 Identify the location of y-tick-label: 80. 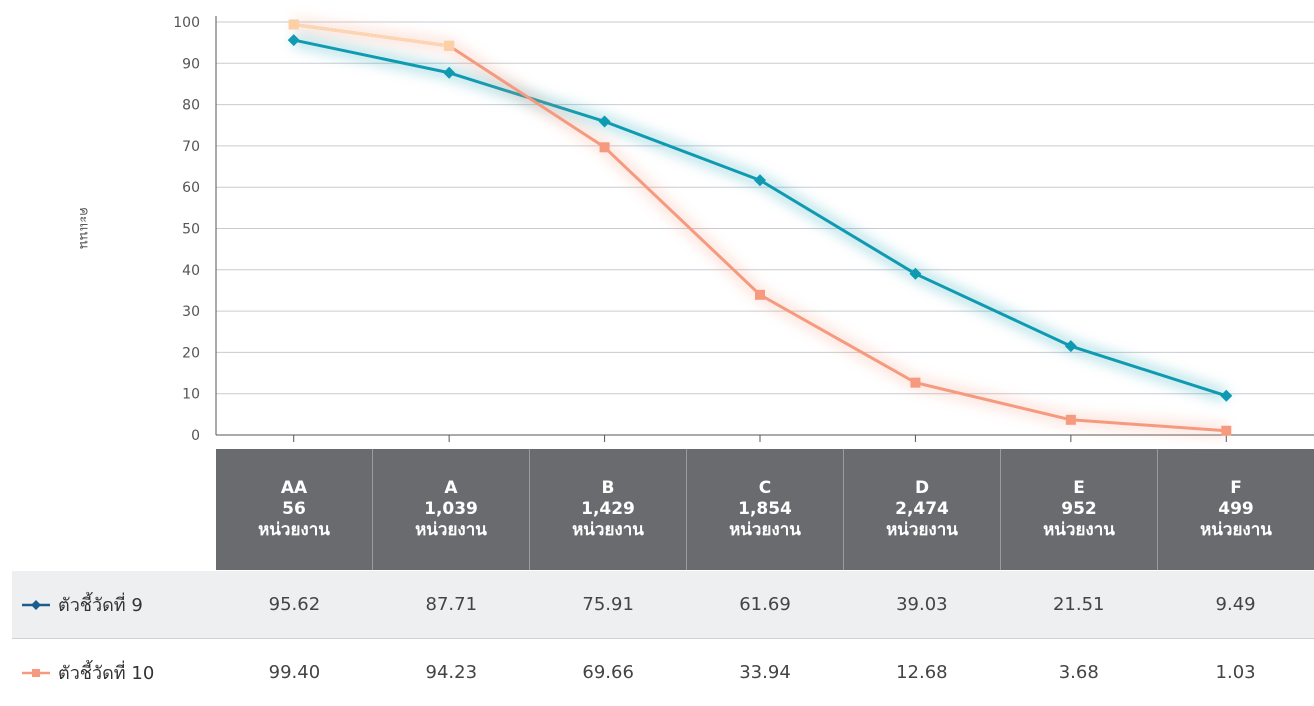
(191, 106).